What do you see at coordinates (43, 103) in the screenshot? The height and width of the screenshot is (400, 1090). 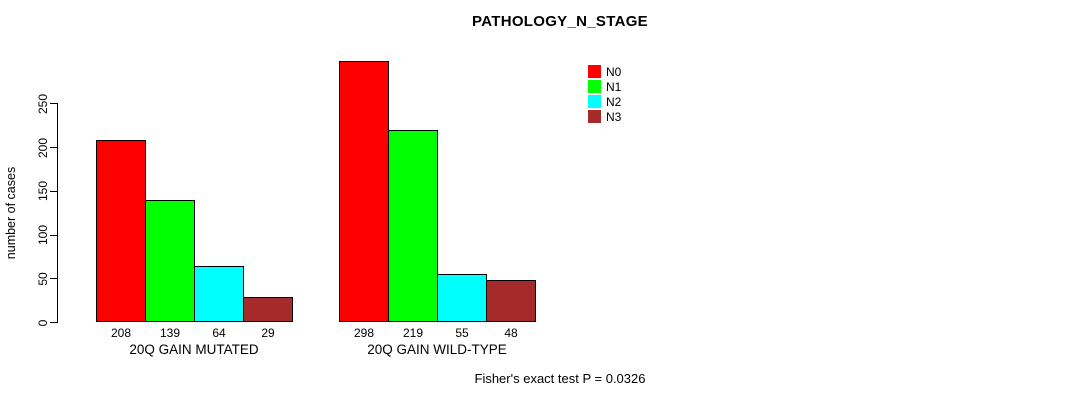 I see `y-axis-tick-label: 250` at bounding box center [43, 103].